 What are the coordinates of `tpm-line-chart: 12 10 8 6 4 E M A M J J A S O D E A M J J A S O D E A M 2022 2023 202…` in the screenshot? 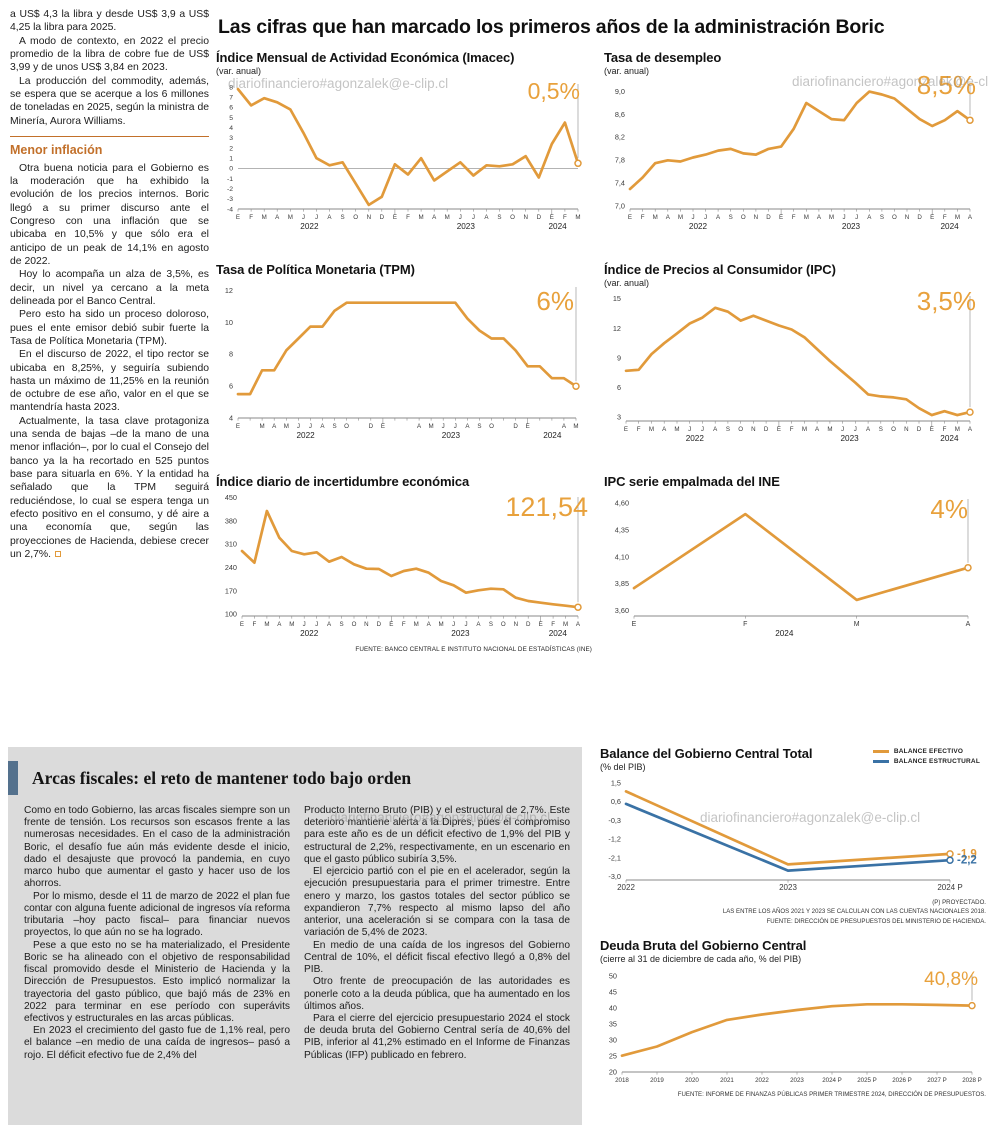 It's located at (404, 361).